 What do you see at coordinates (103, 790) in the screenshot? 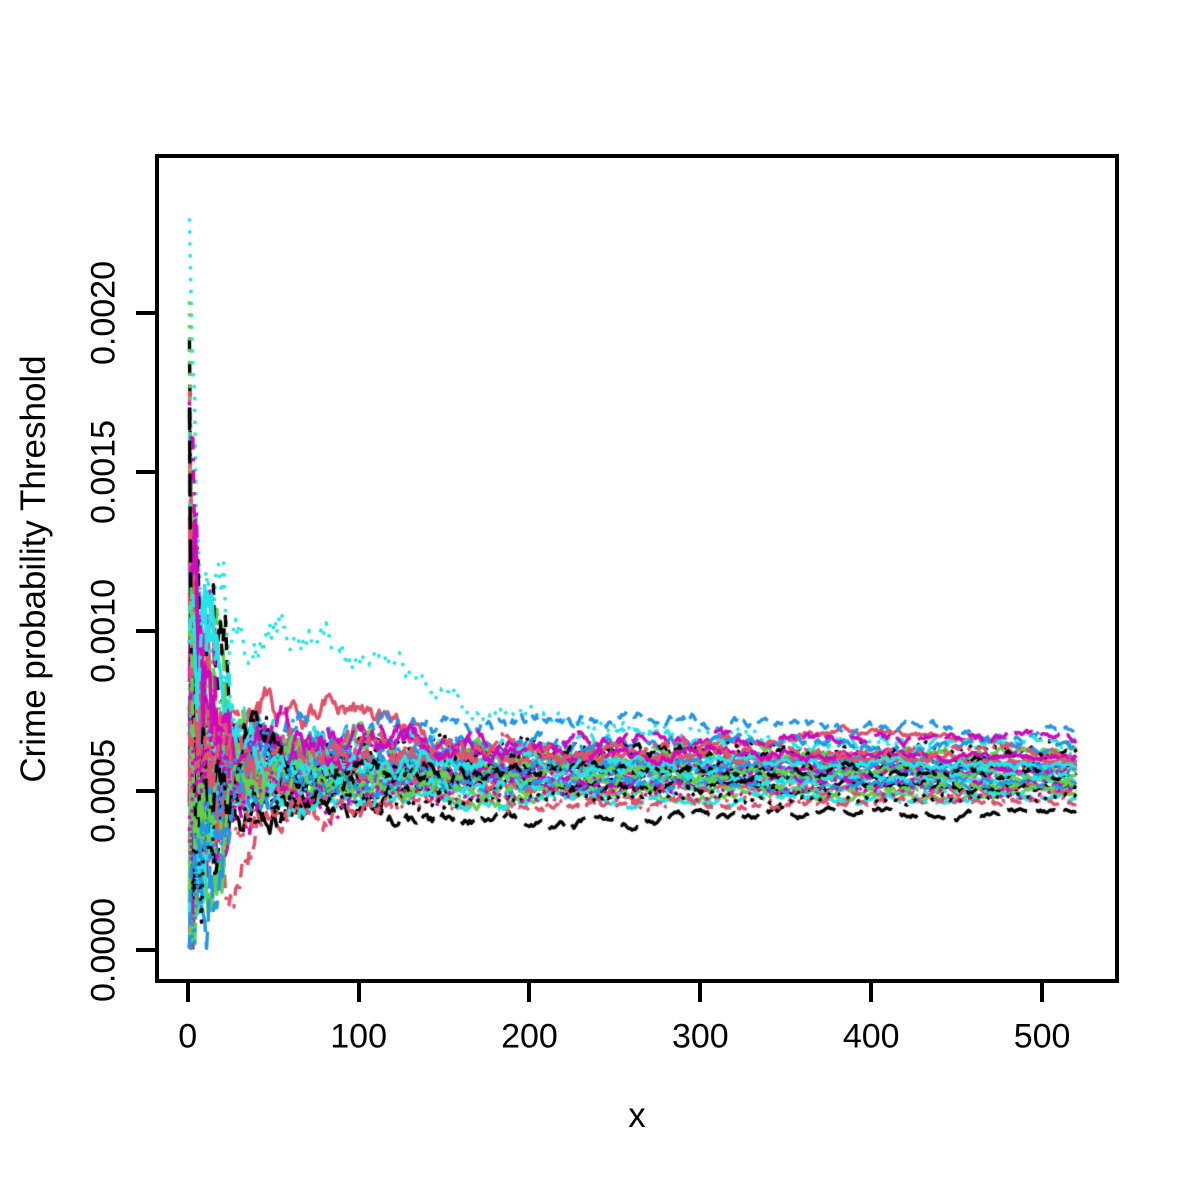
I see `y-tick-label: 0.0005` at bounding box center [103, 790].